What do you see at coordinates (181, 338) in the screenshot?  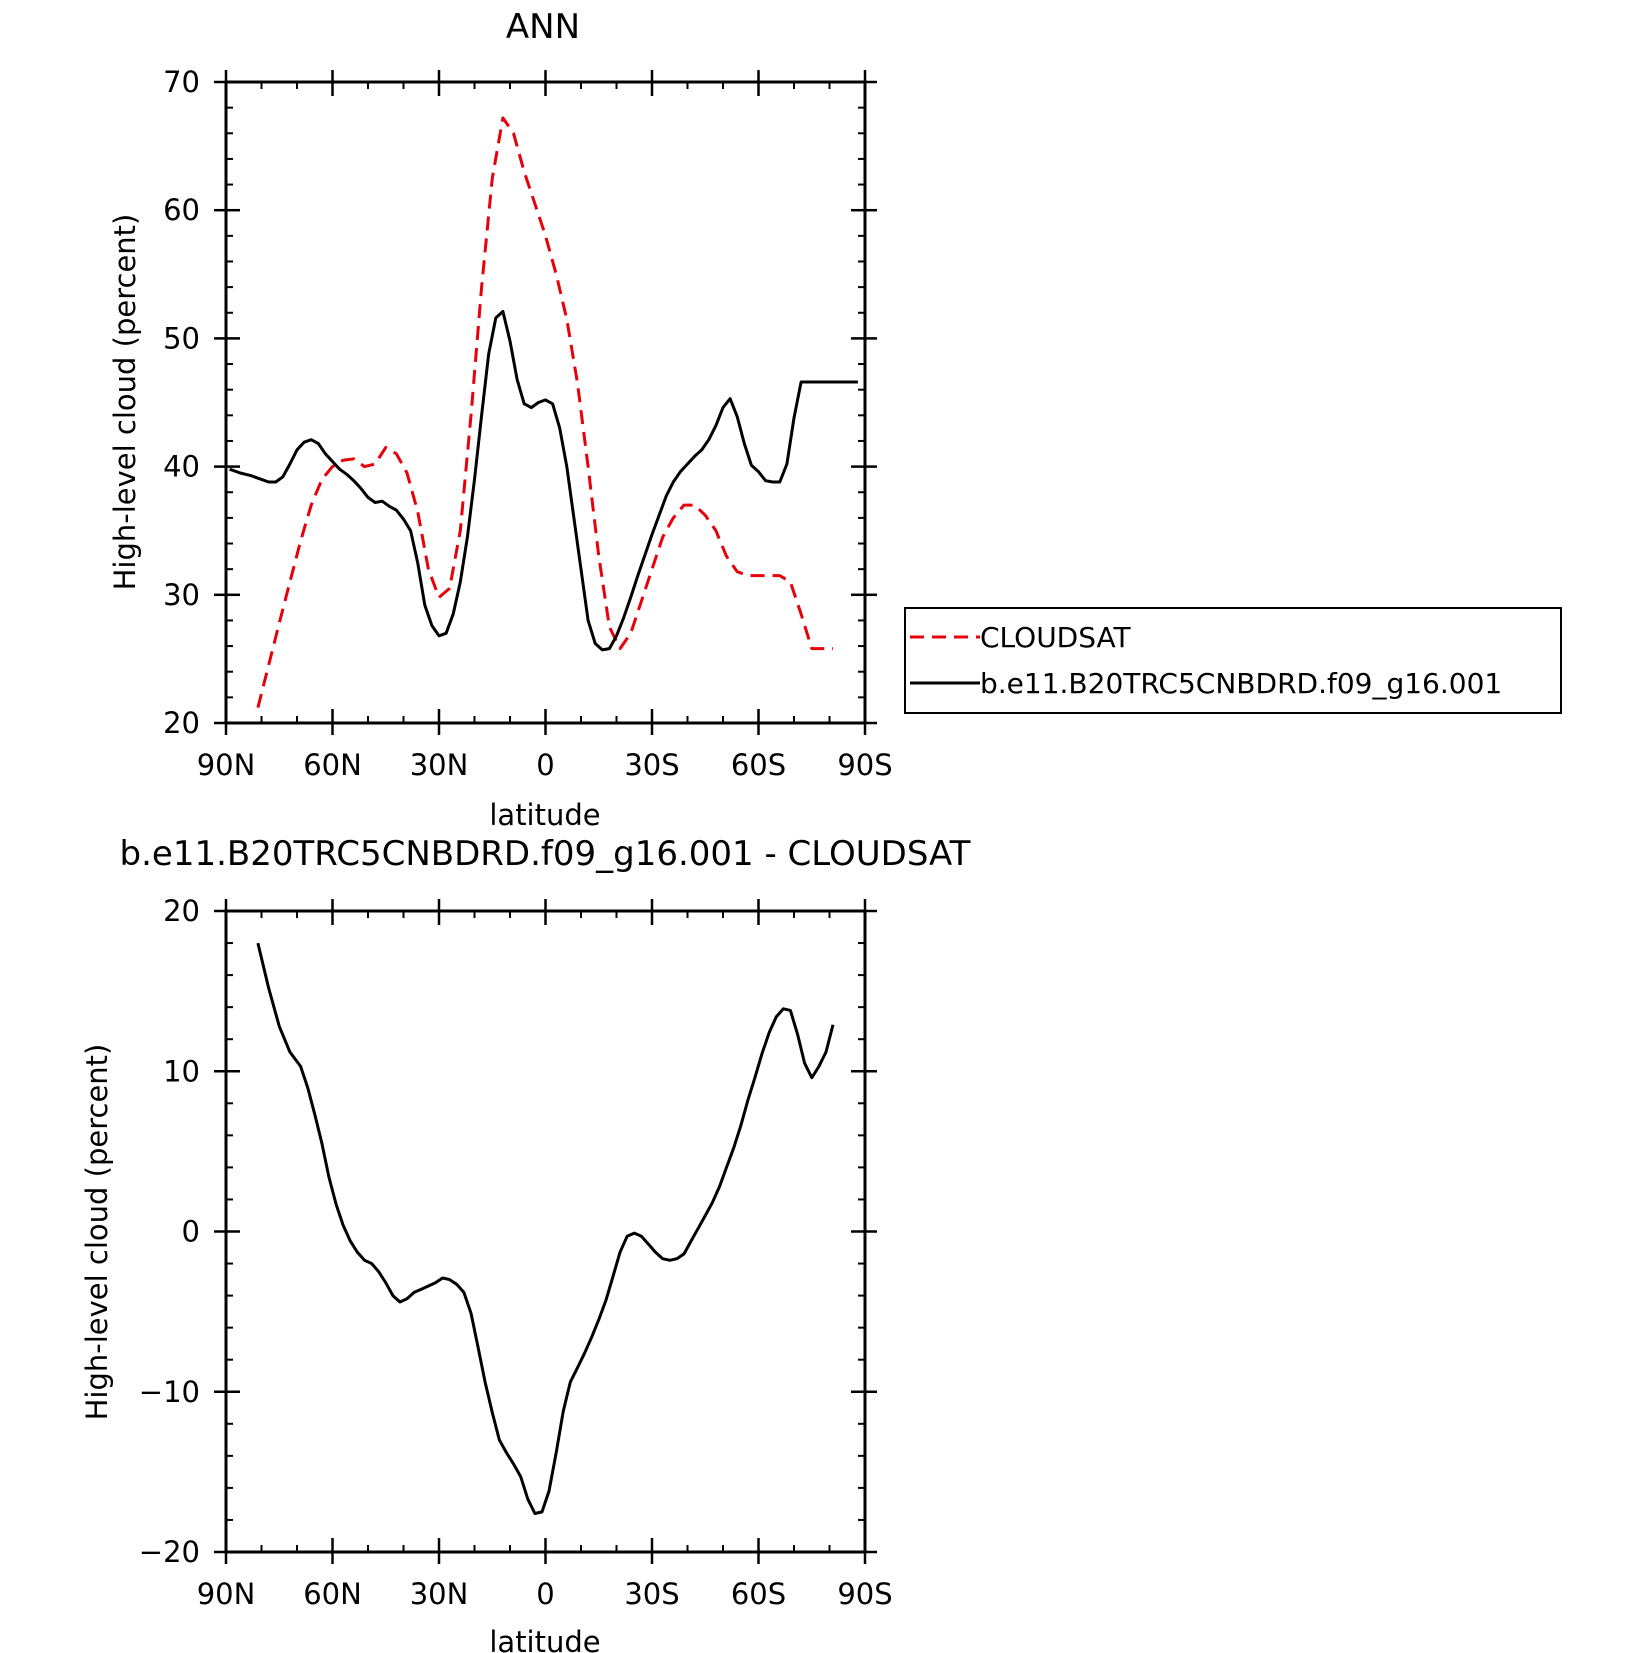 I see `y-tick-label: 50` at bounding box center [181, 338].